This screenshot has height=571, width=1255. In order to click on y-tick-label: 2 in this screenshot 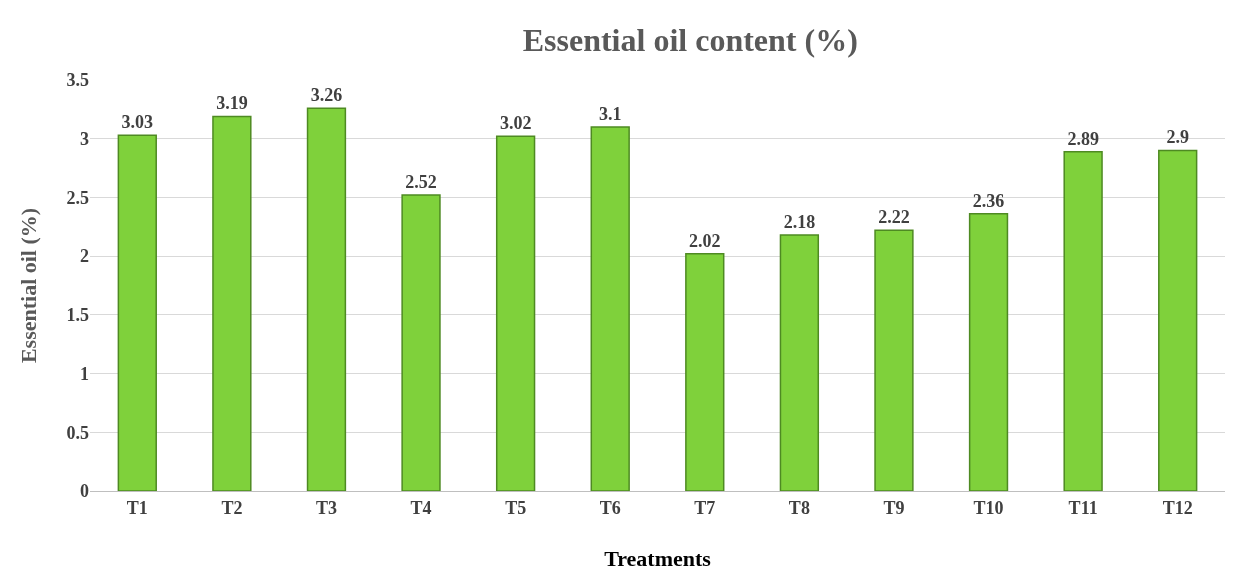, I will do `click(84, 256)`.